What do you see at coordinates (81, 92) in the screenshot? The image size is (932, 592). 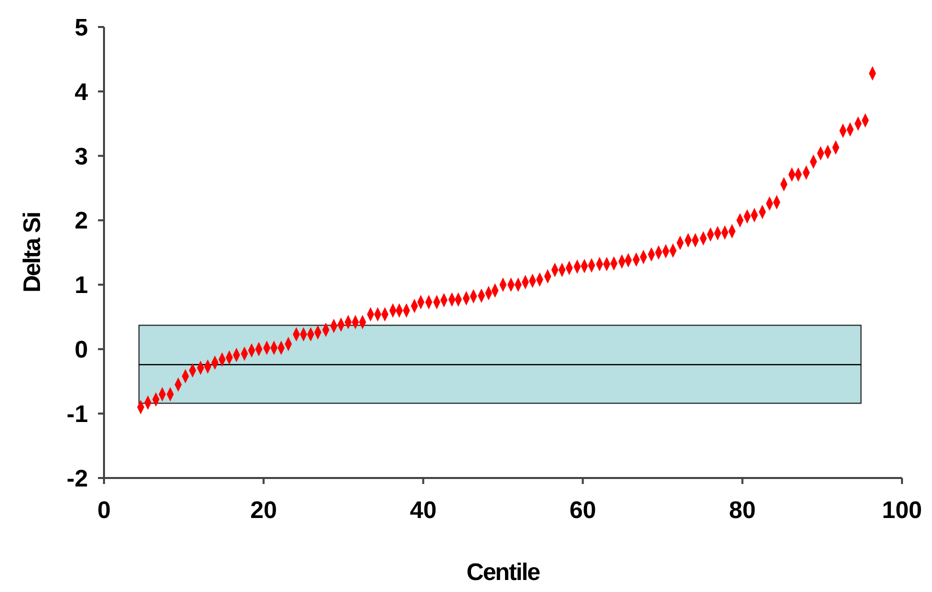 I see `y-tick-label: 4` at bounding box center [81, 92].